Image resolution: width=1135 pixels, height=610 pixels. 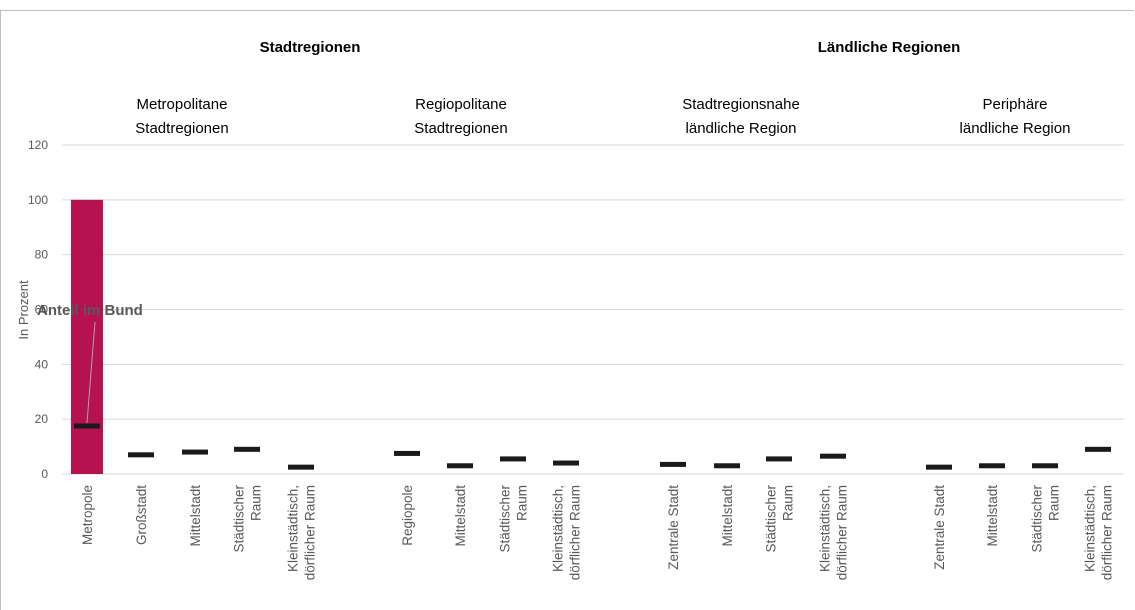 What do you see at coordinates (1014, 104) in the screenshot?
I see `subgroup-label-line: Periphäre` at bounding box center [1014, 104].